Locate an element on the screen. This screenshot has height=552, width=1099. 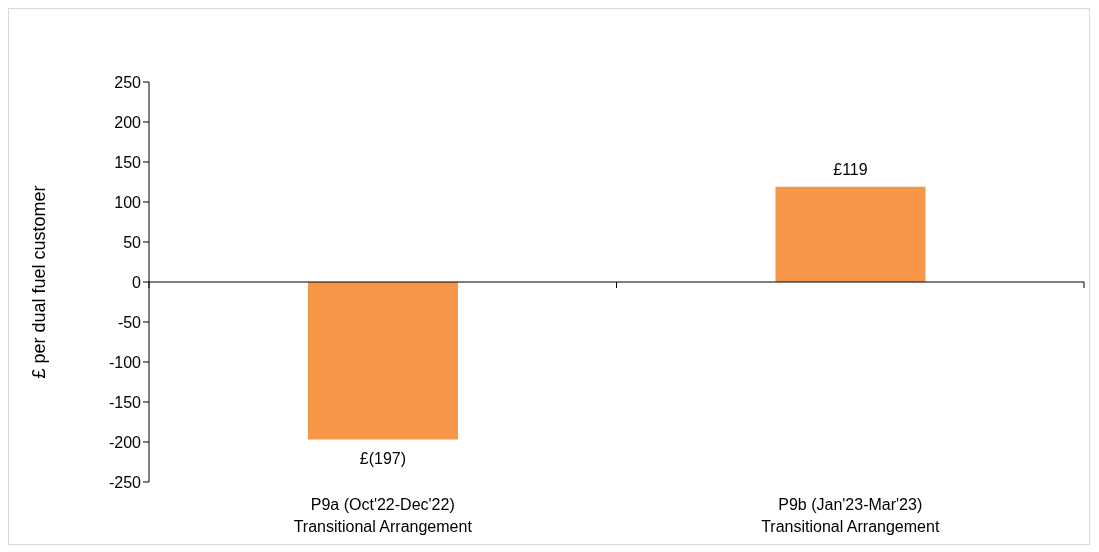
data-label: £119 is located at coordinates (850, 169).